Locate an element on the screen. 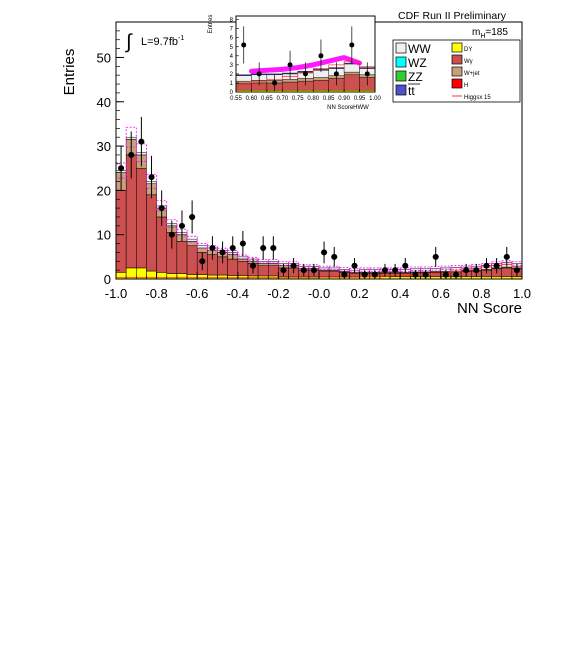 Image resolution: width=567 pixels, height=667 pixels. inset-x-tick-label: 0.90 is located at coordinates (344, 99).